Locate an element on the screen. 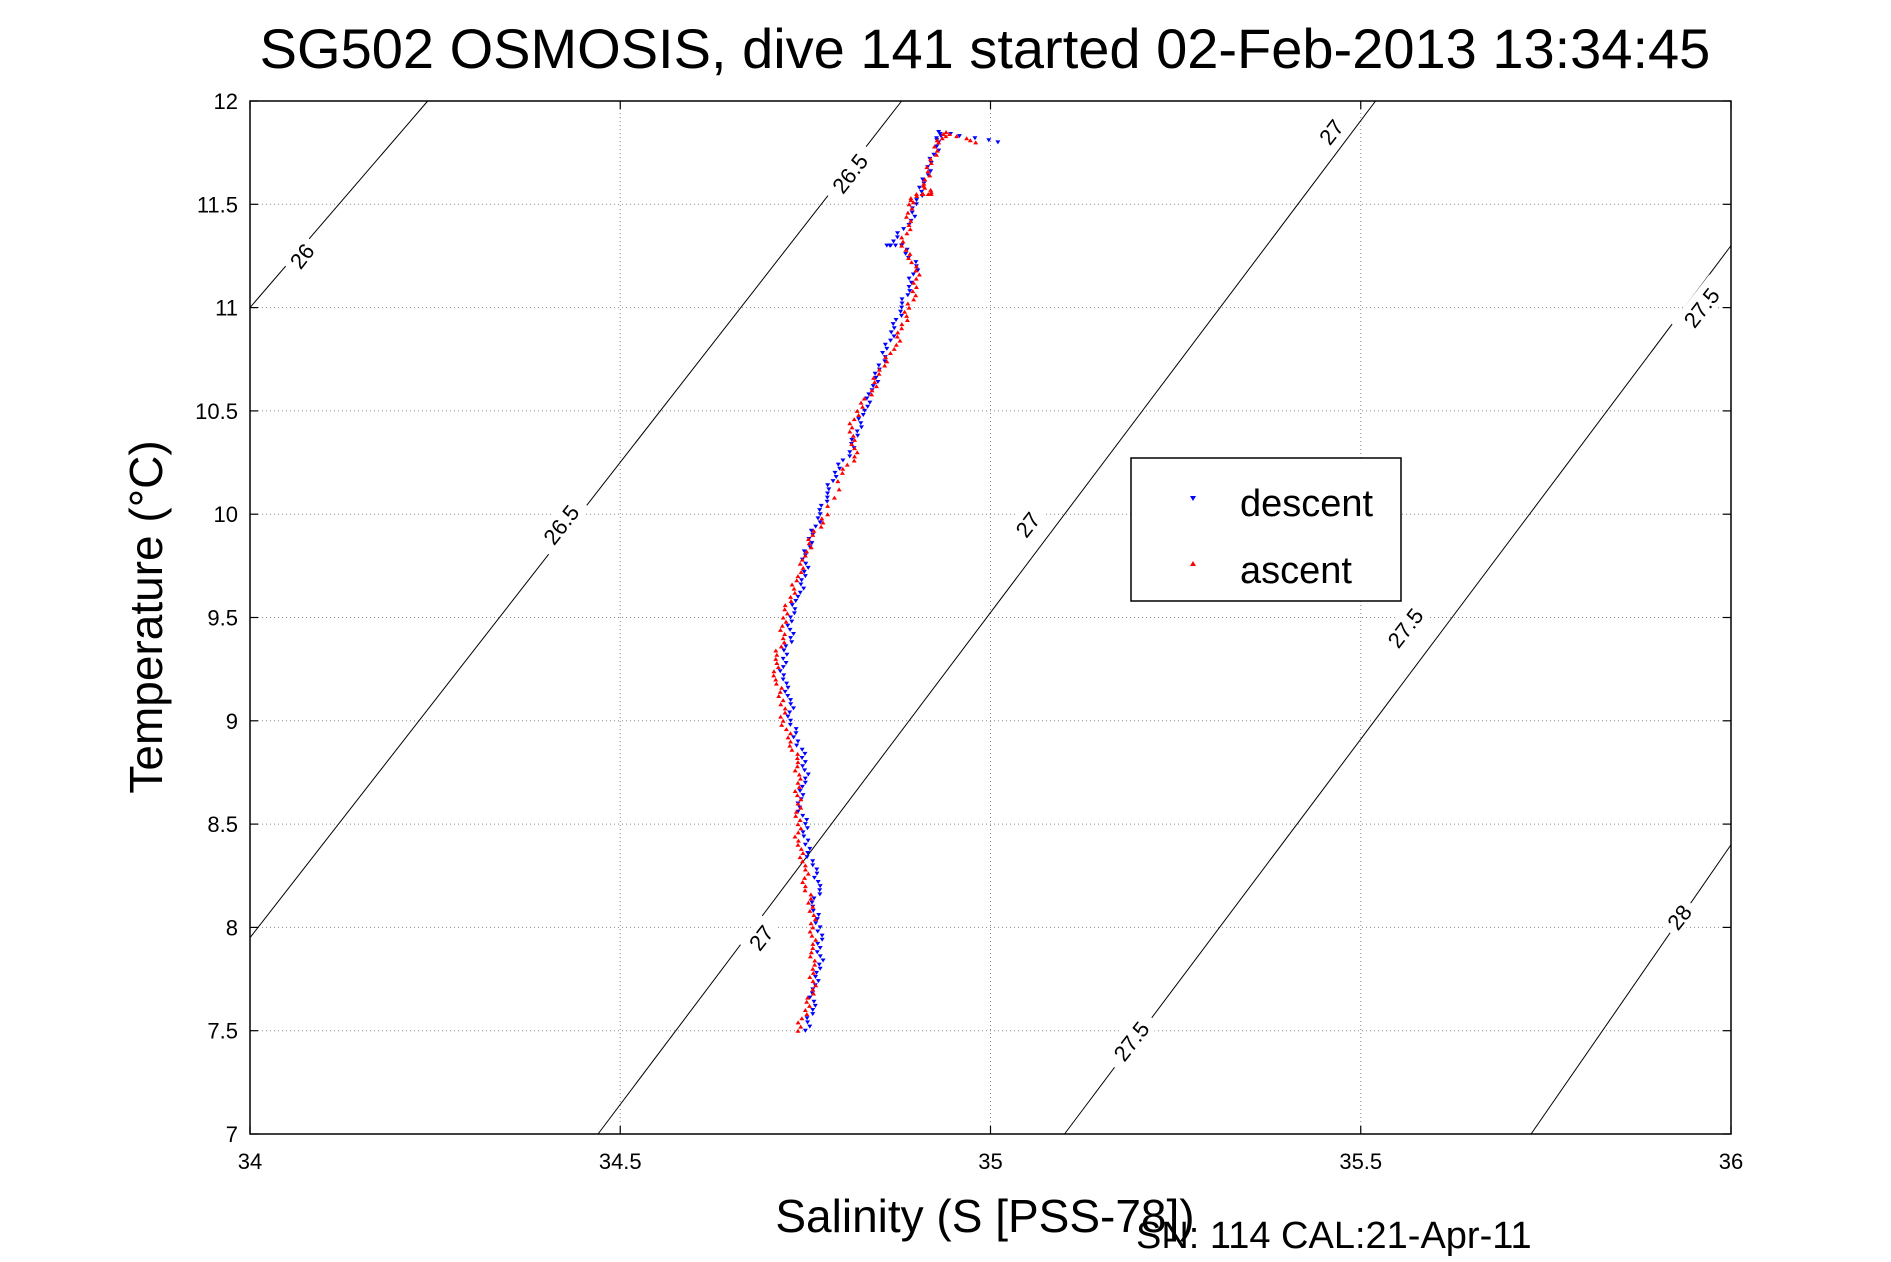  footer-calibration: SN: 114 CAL:21-Apr-11 is located at coordinates (1334, 1236).